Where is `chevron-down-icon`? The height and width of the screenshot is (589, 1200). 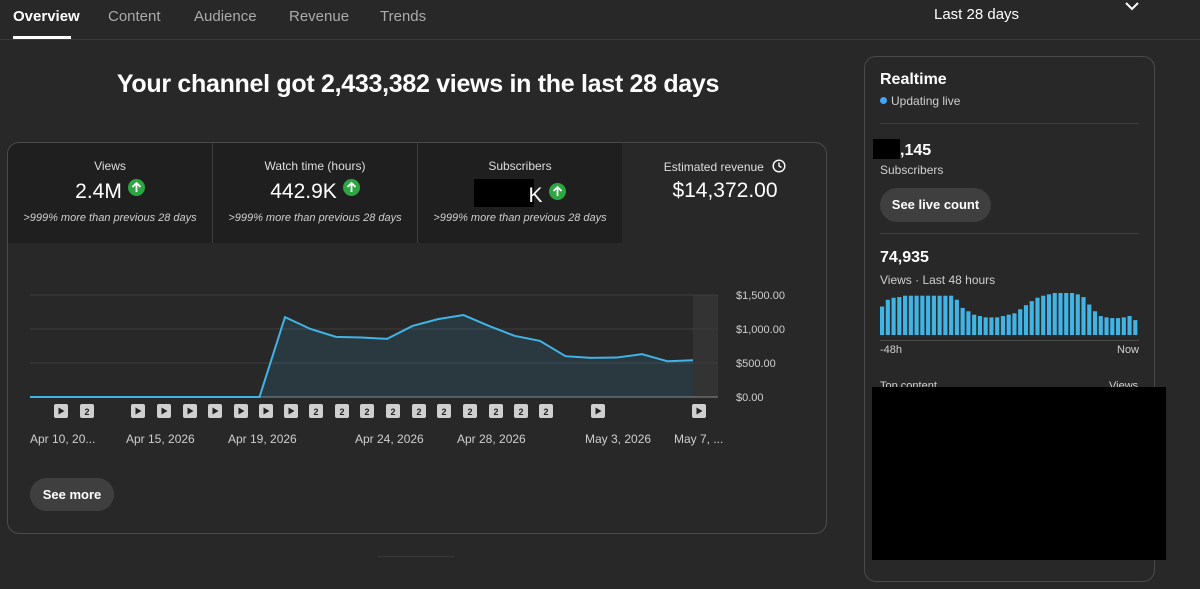 chevron-down-icon is located at coordinates (1132, 7).